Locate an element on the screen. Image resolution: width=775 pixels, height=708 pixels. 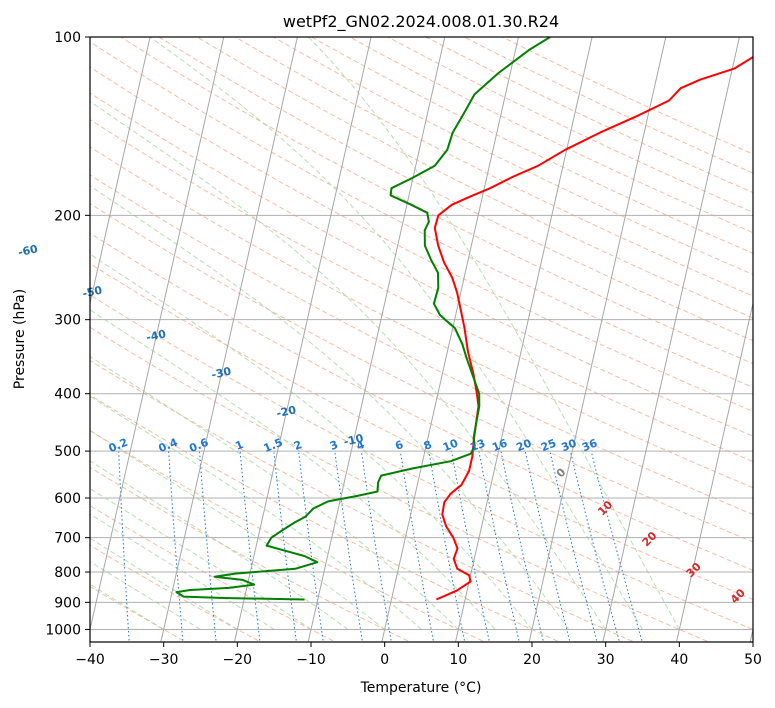
mixing-ratio-label: 30 is located at coordinates (568, 445).